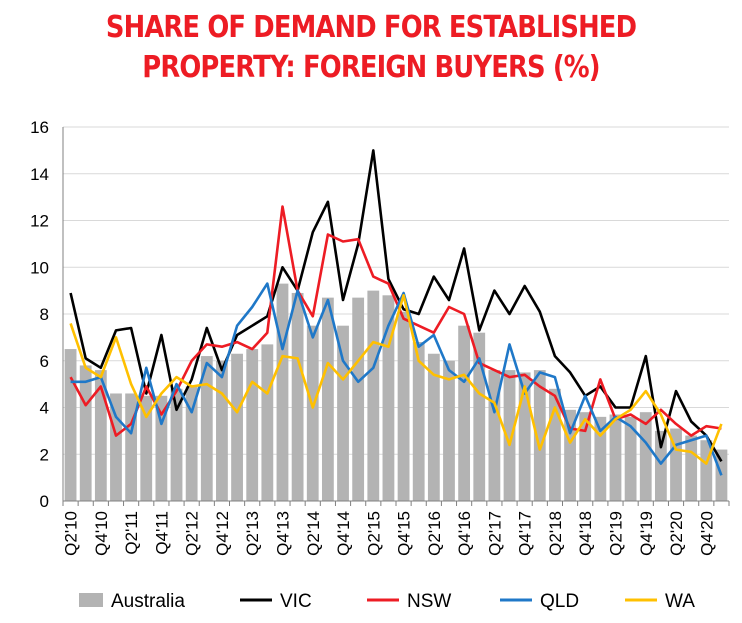 This screenshot has height=623, width=742. What do you see at coordinates (39, 127) in the screenshot?
I see `y-tick-label-16: 16` at bounding box center [39, 127].